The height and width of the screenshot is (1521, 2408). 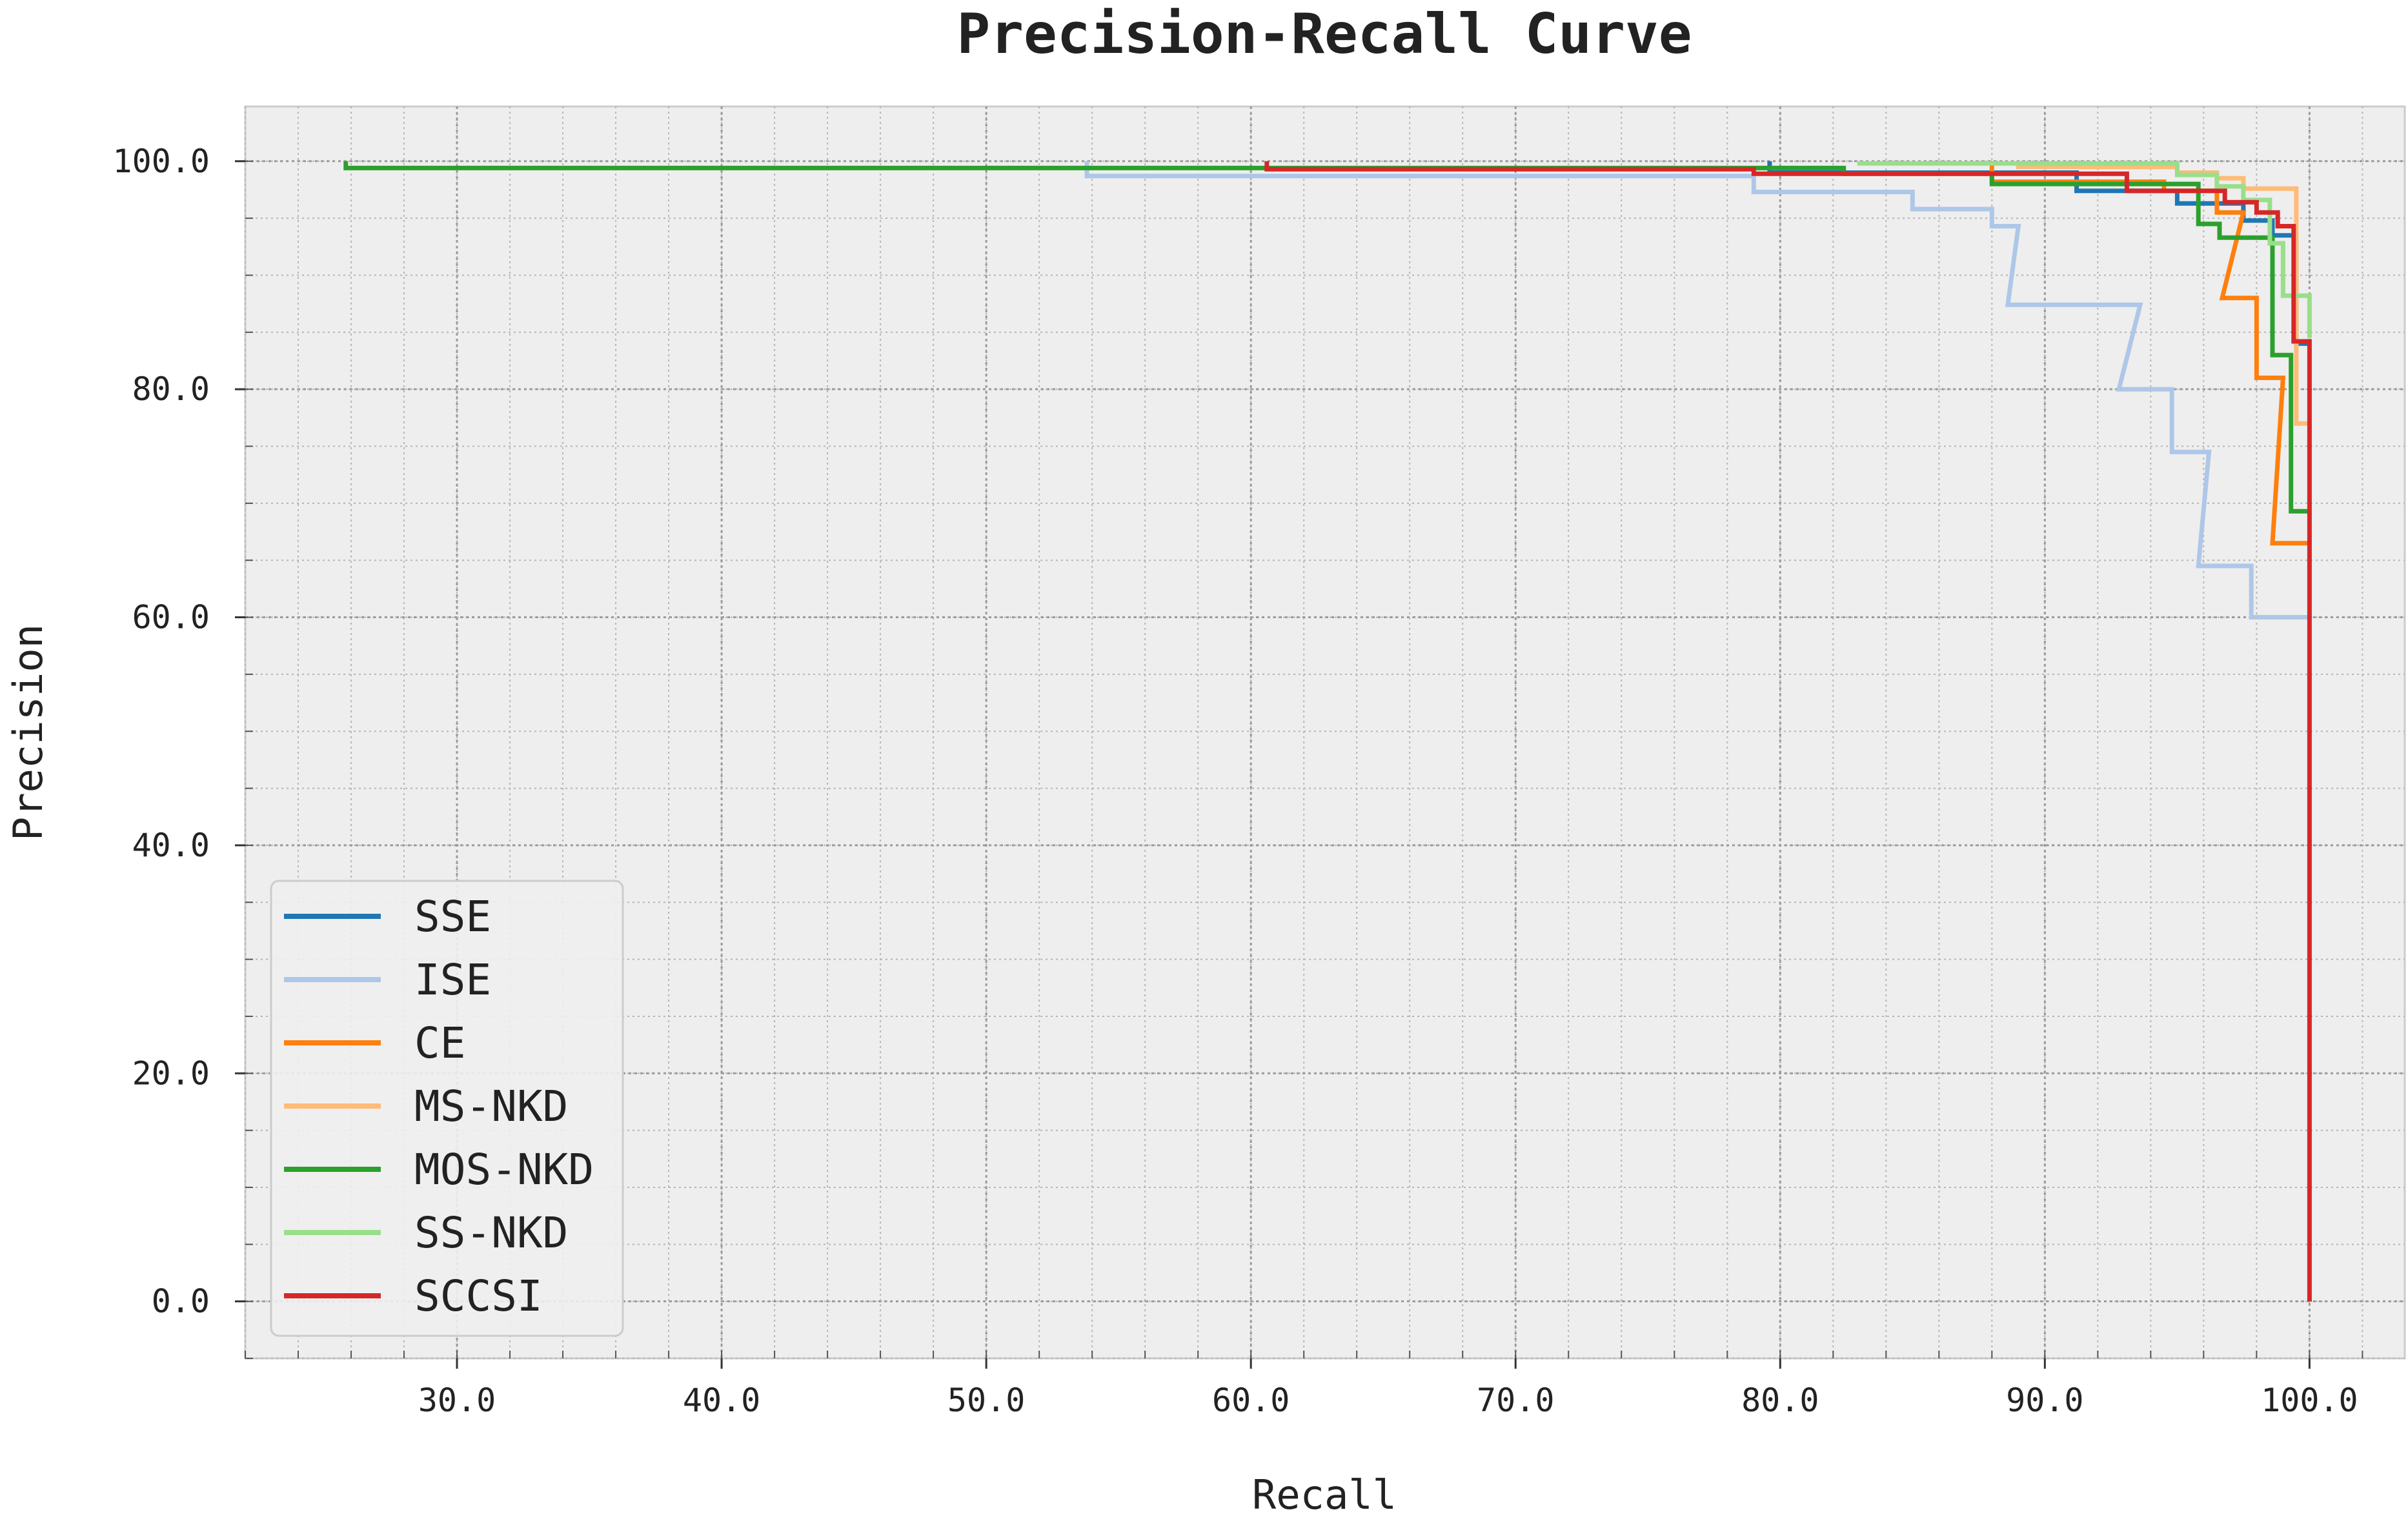 I want to click on x-tick-label: 60.0, so click(x=1251, y=1400).